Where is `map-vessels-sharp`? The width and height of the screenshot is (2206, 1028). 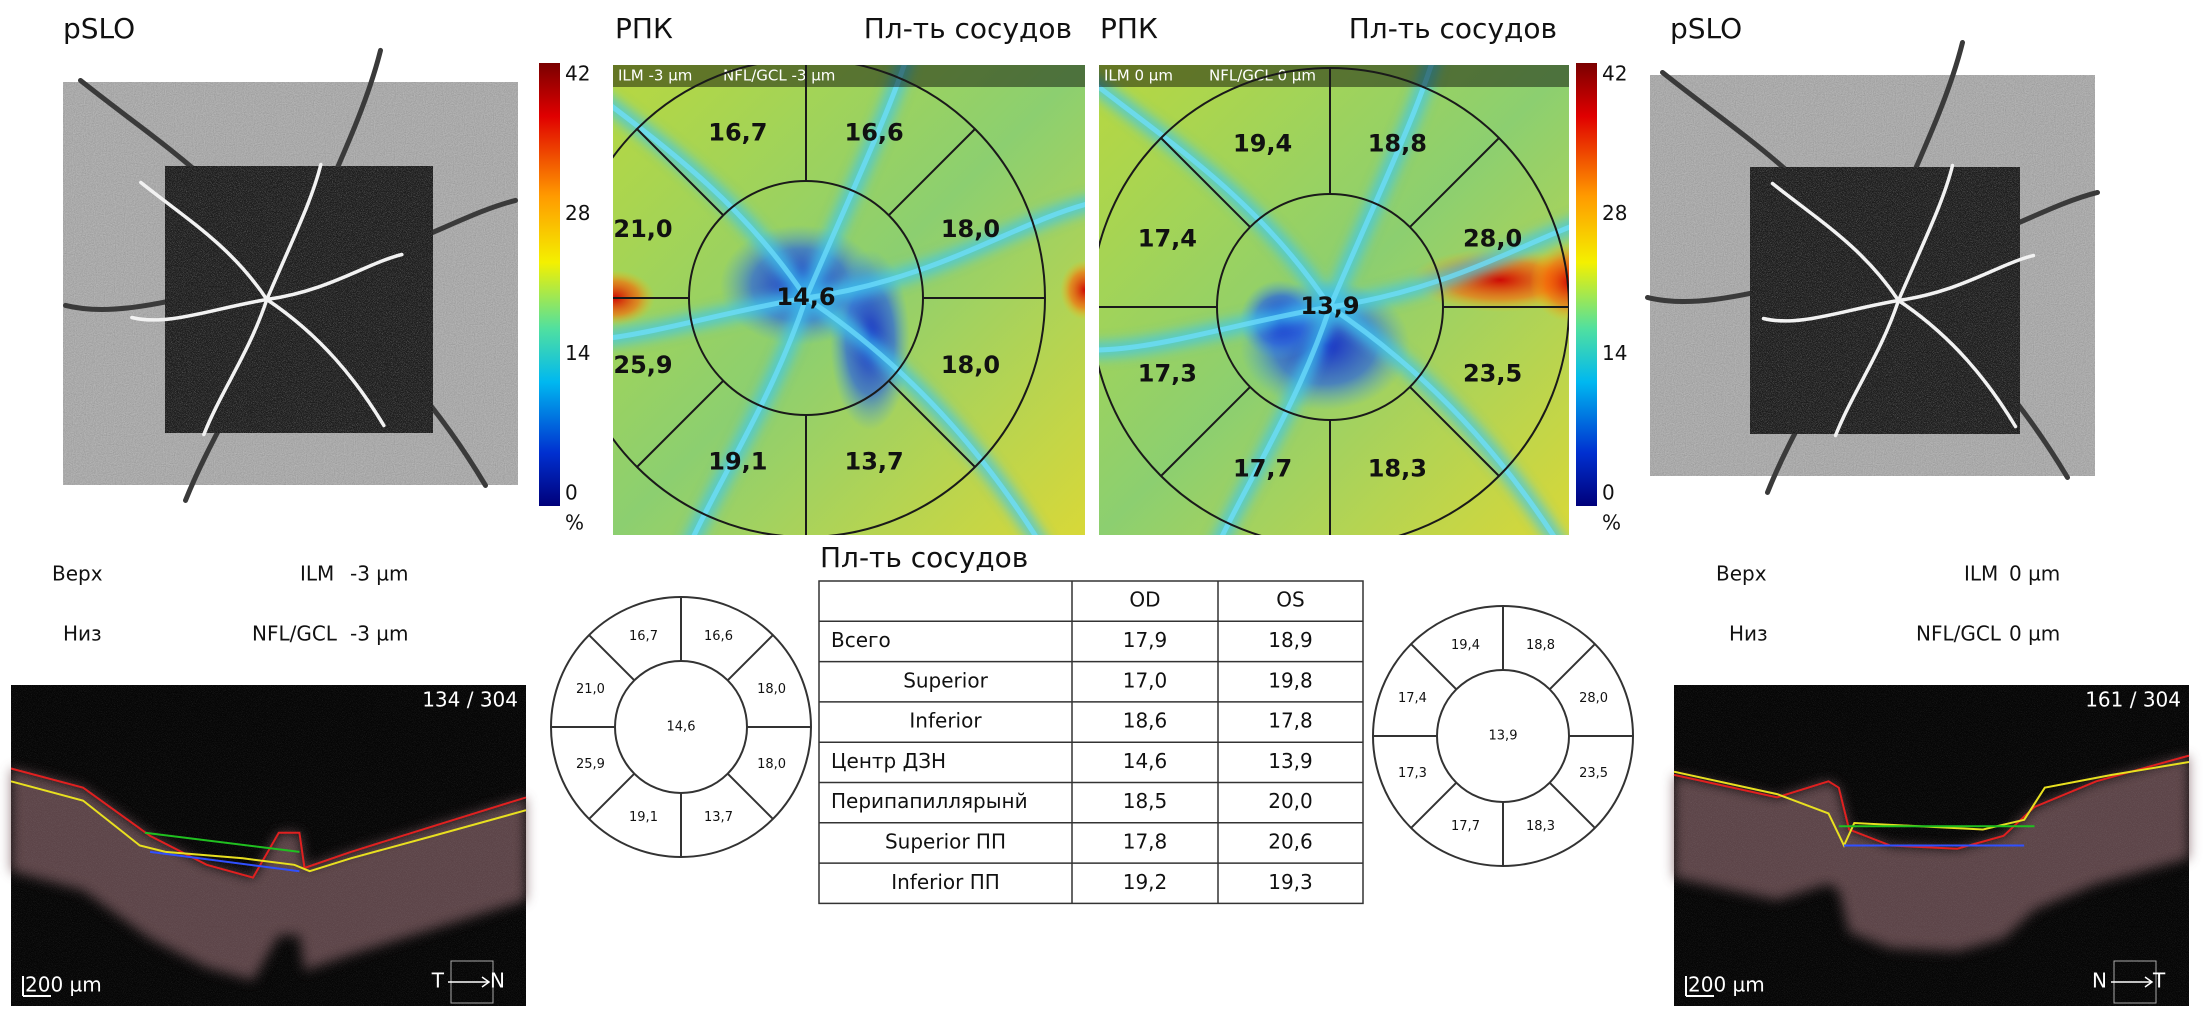 map-vessels-sharp is located at coordinates (1334, 300).